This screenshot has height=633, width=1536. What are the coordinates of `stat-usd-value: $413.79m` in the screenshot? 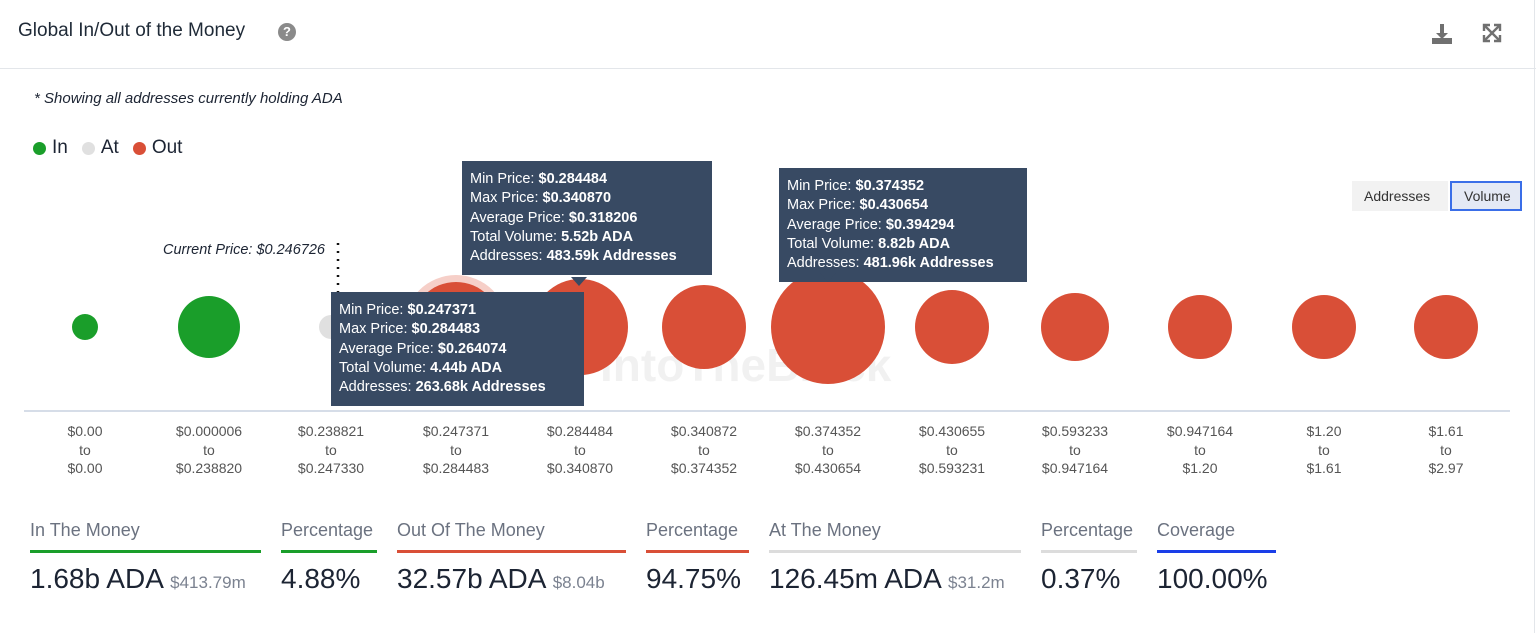 It's located at (208, 582).